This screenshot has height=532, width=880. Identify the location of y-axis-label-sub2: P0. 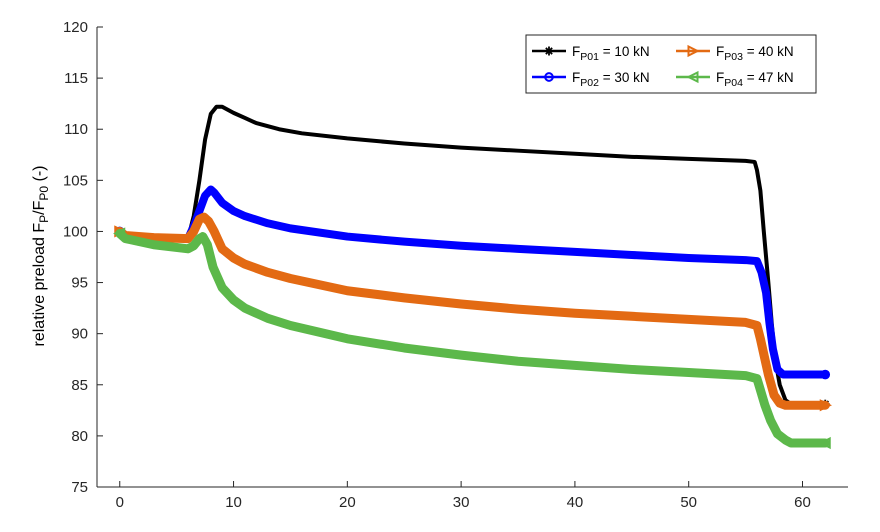
(44, 193).